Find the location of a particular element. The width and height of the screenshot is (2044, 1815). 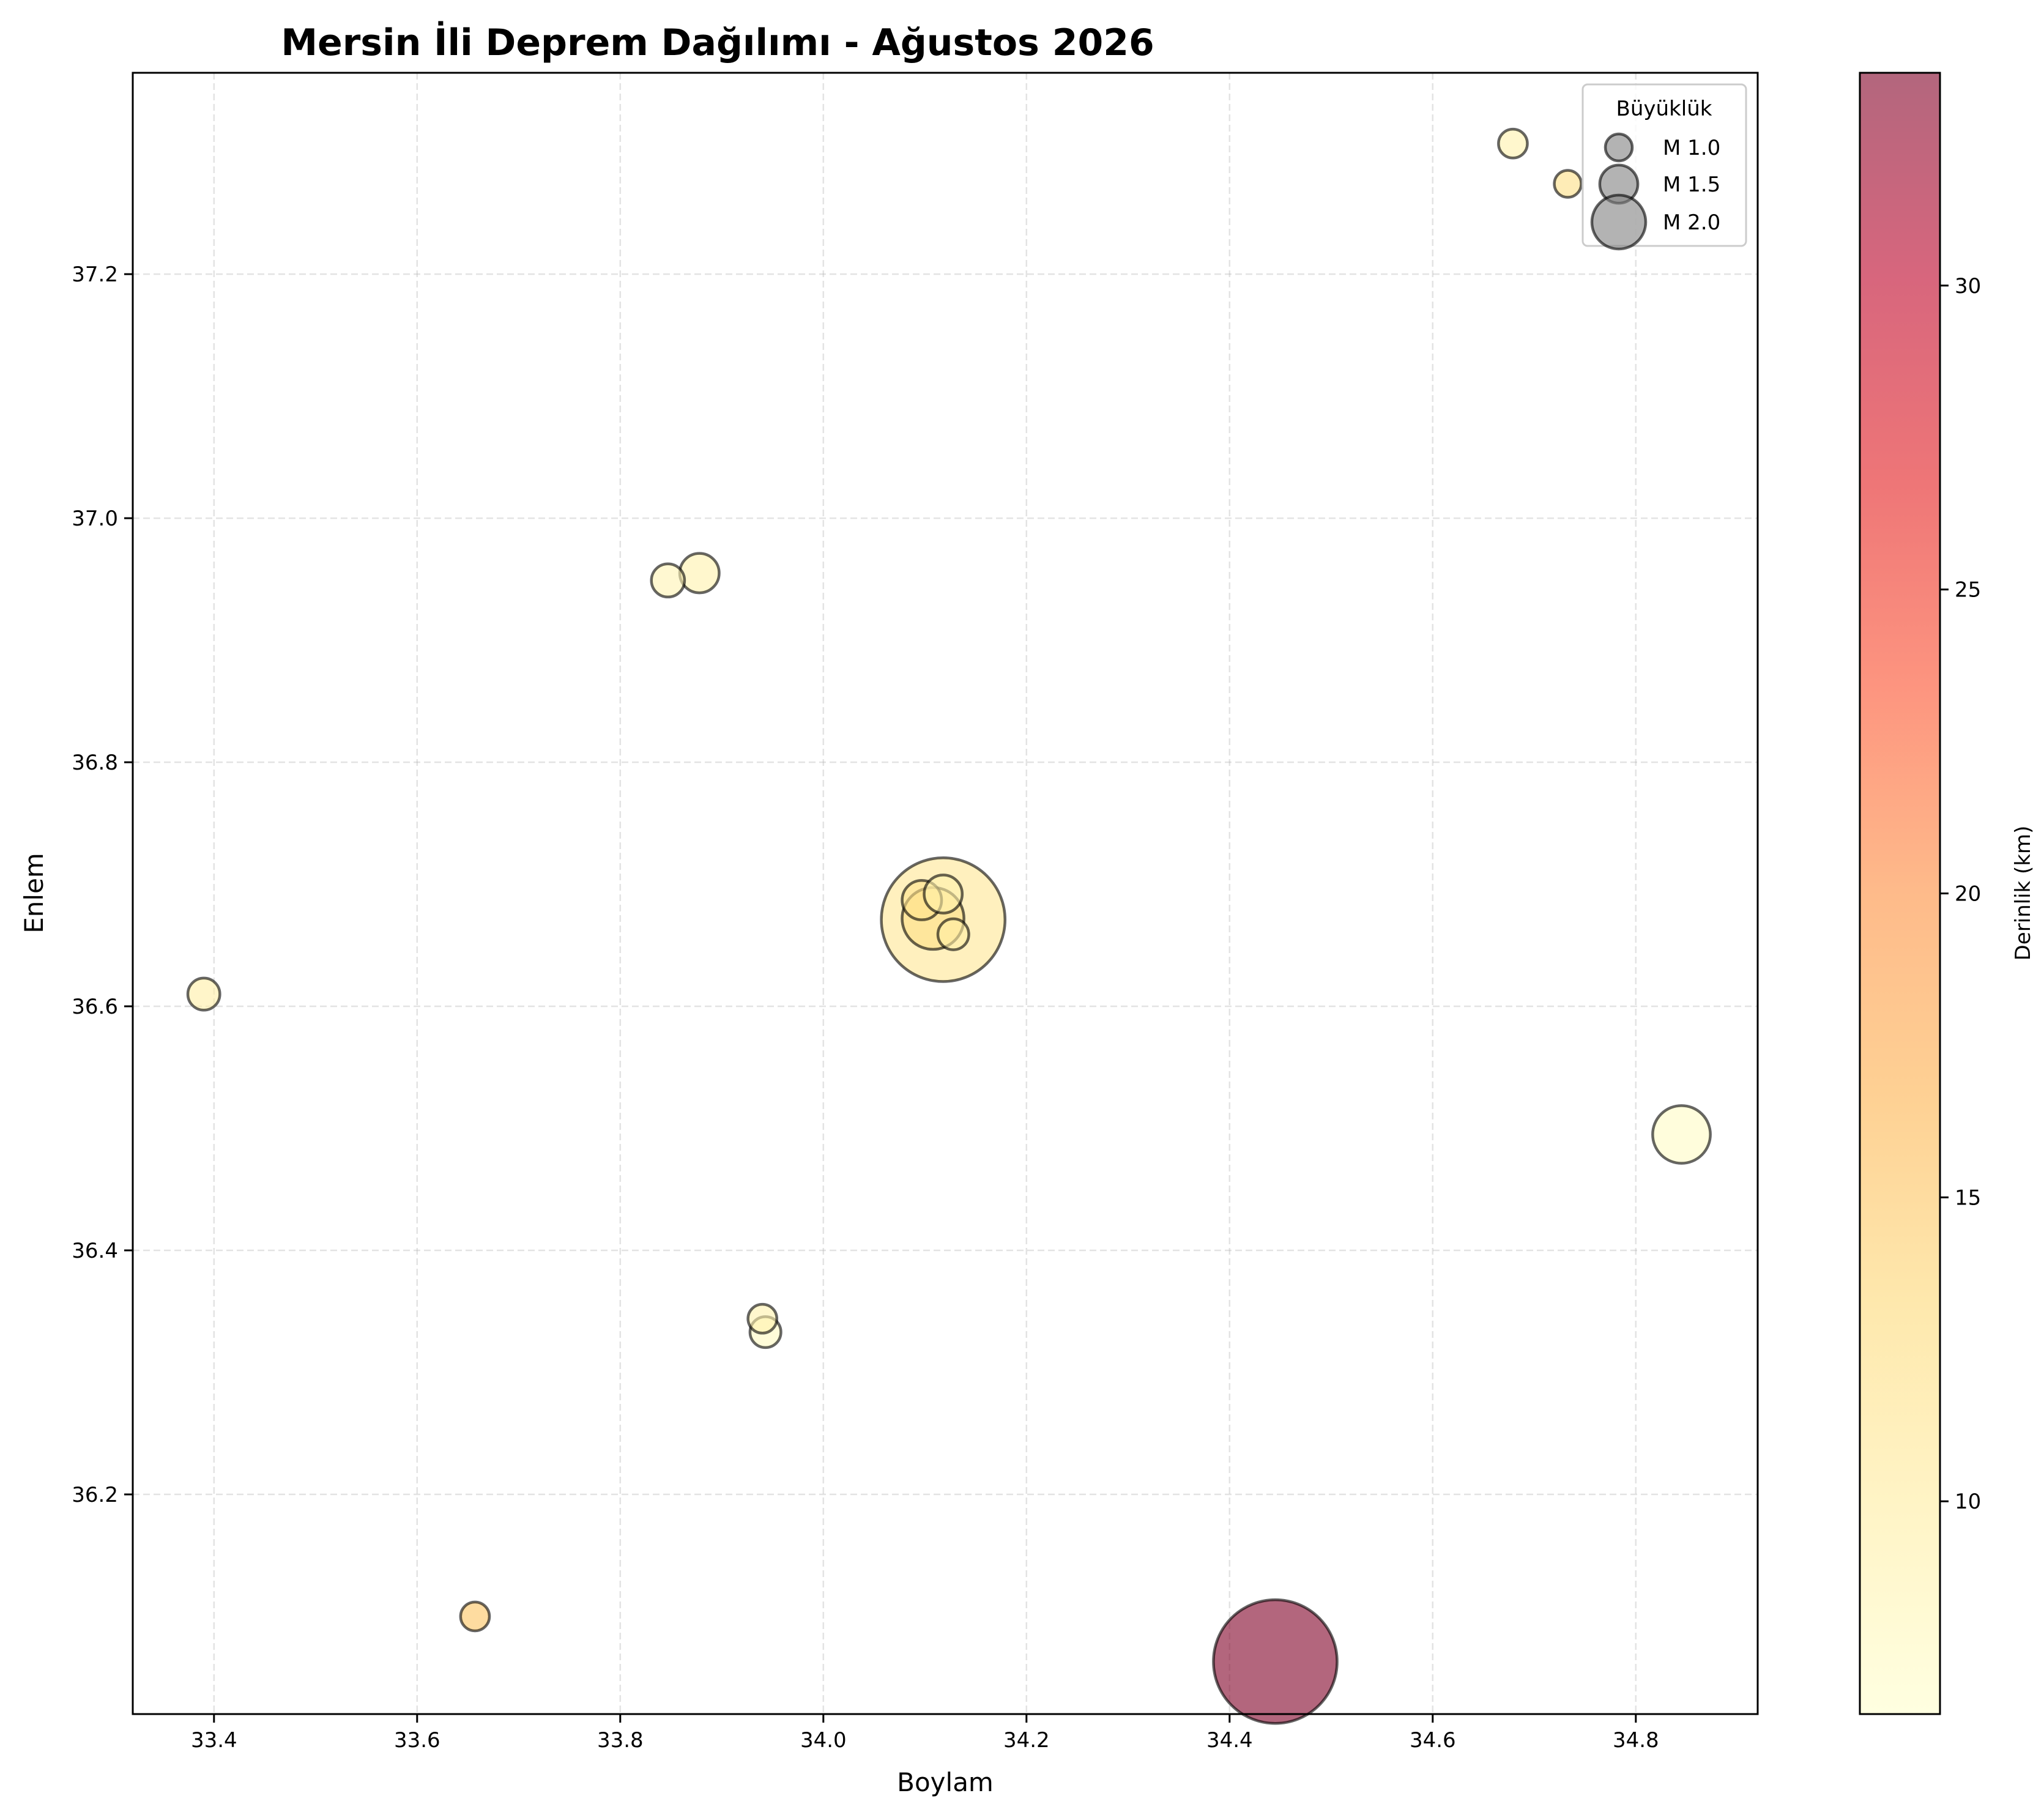

x-tick-label: 33.4 is located at coordinates (214, 1740).